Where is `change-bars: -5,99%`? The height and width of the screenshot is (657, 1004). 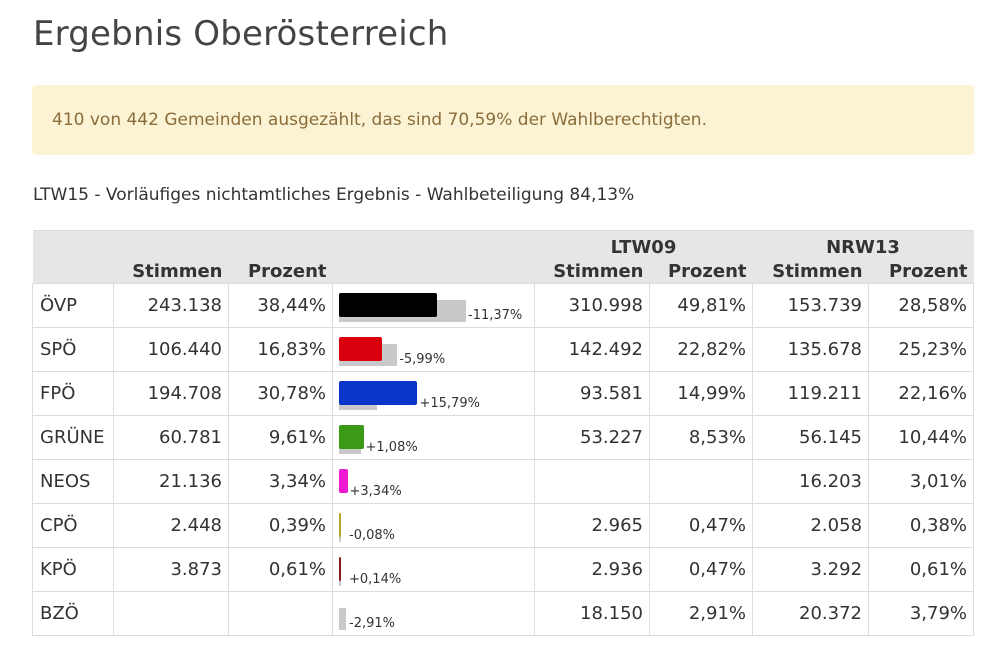 change-bars: -5,99% is located at coordinates (434, 352).